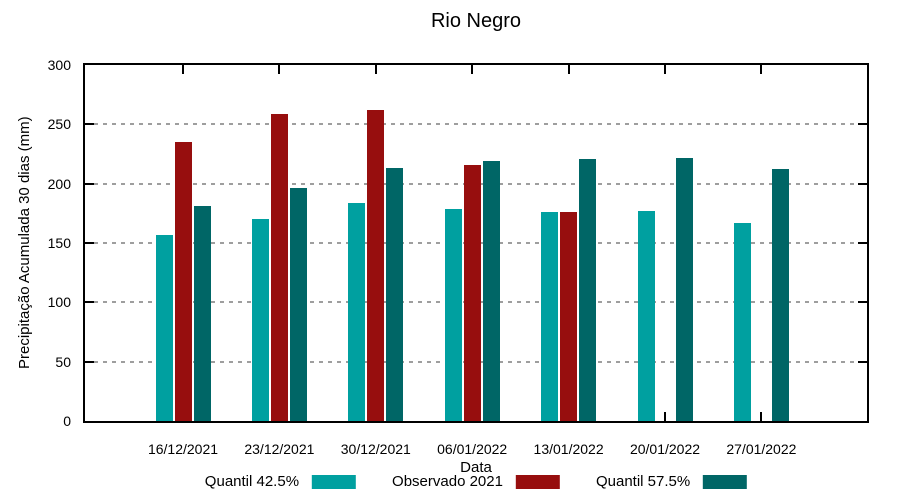  I want to click on chart-title: Rio Negro, so click(476, 21).